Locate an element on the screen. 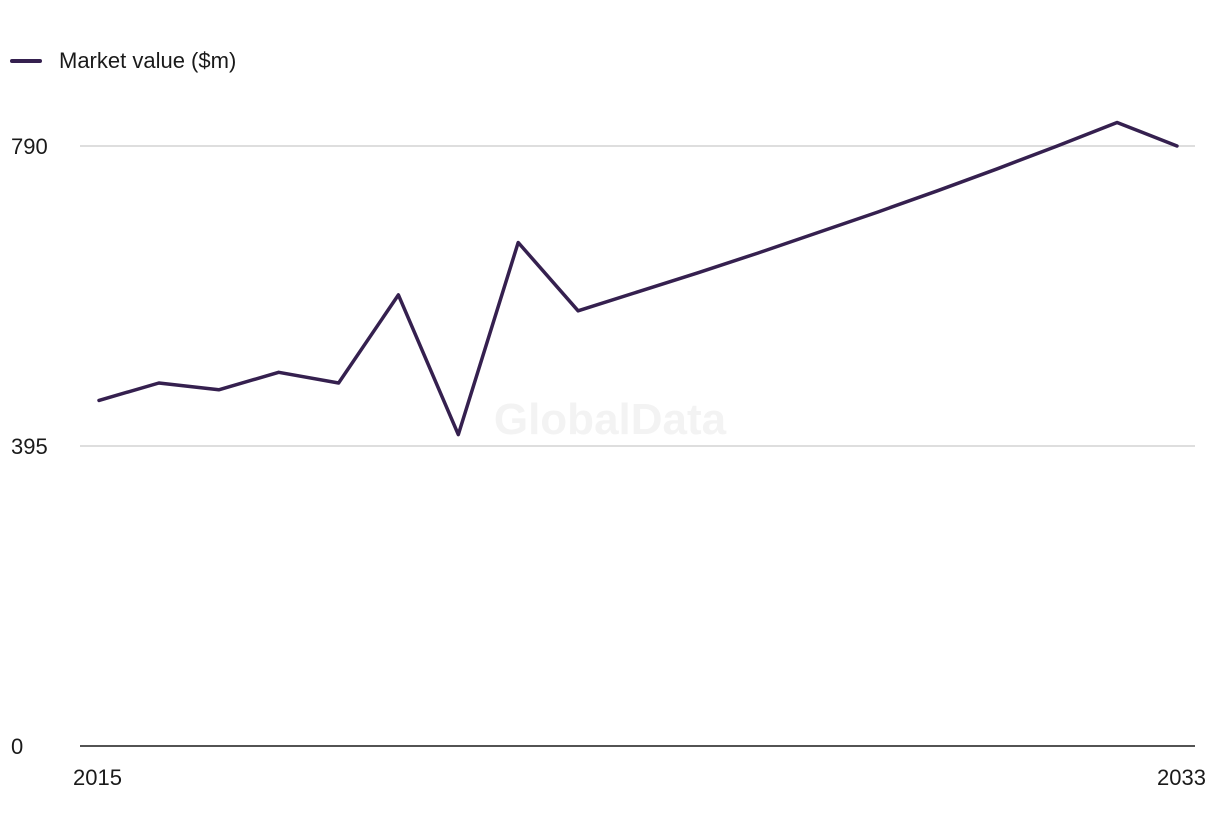  legend: Market value ($m) is located at coordinates (123, 61).